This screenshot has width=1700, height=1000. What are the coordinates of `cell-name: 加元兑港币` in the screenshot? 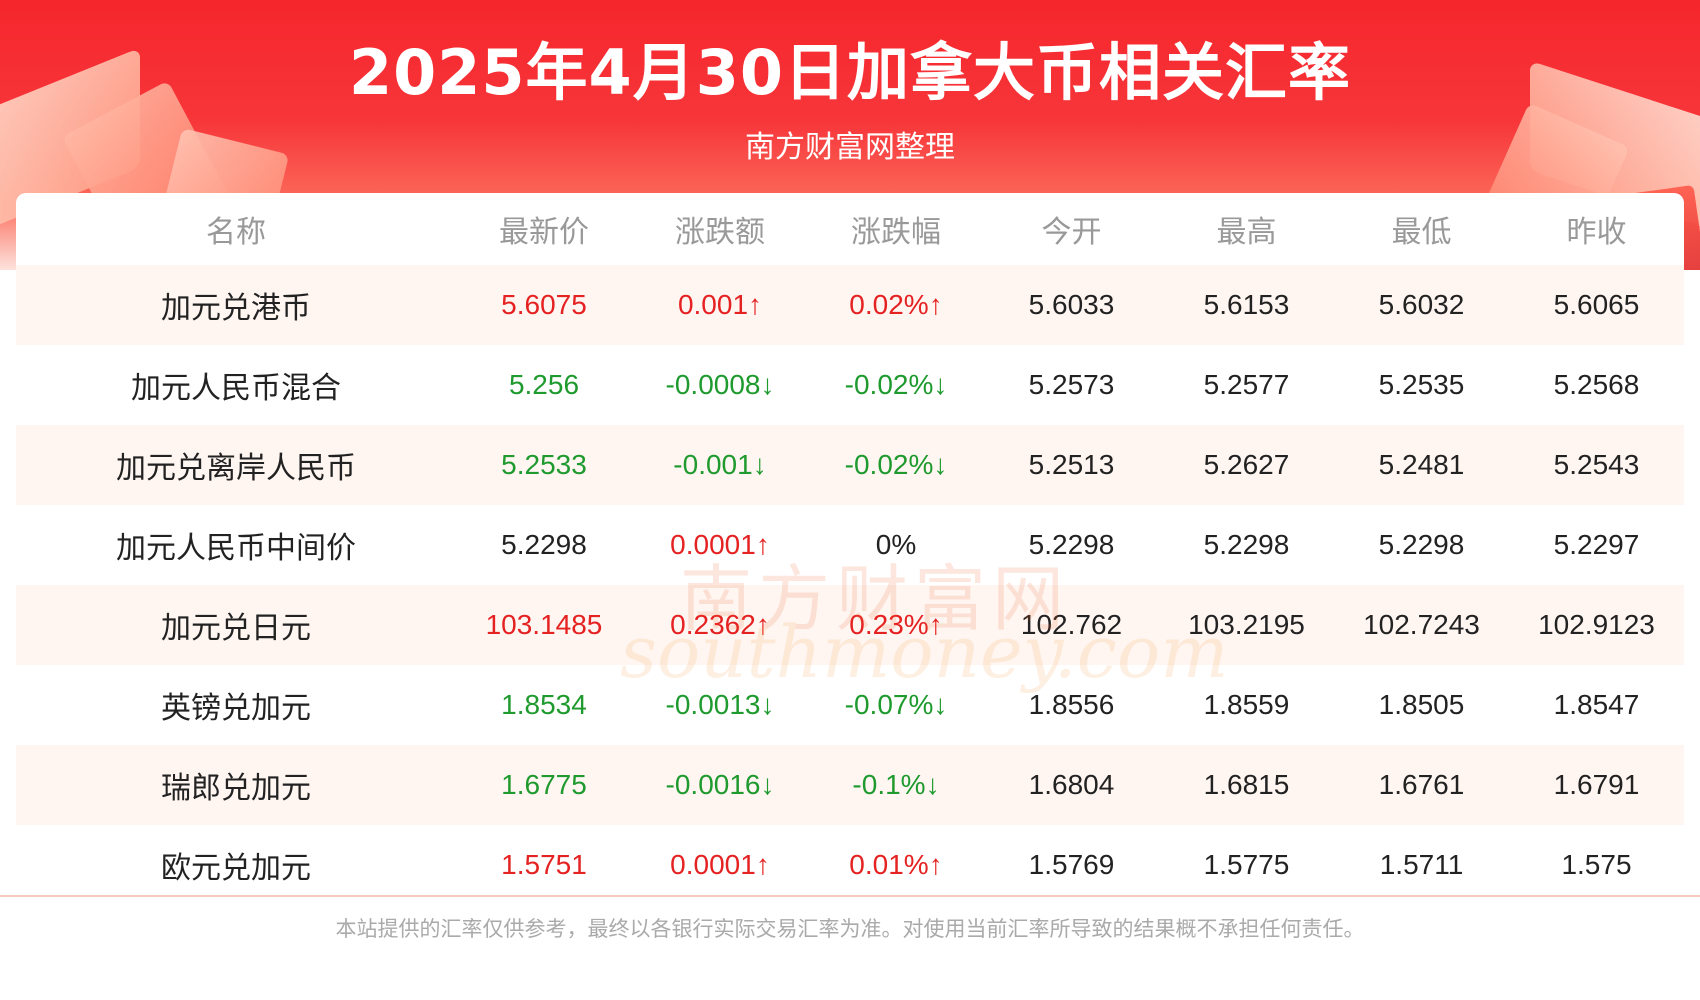 It's located at (236, 305).